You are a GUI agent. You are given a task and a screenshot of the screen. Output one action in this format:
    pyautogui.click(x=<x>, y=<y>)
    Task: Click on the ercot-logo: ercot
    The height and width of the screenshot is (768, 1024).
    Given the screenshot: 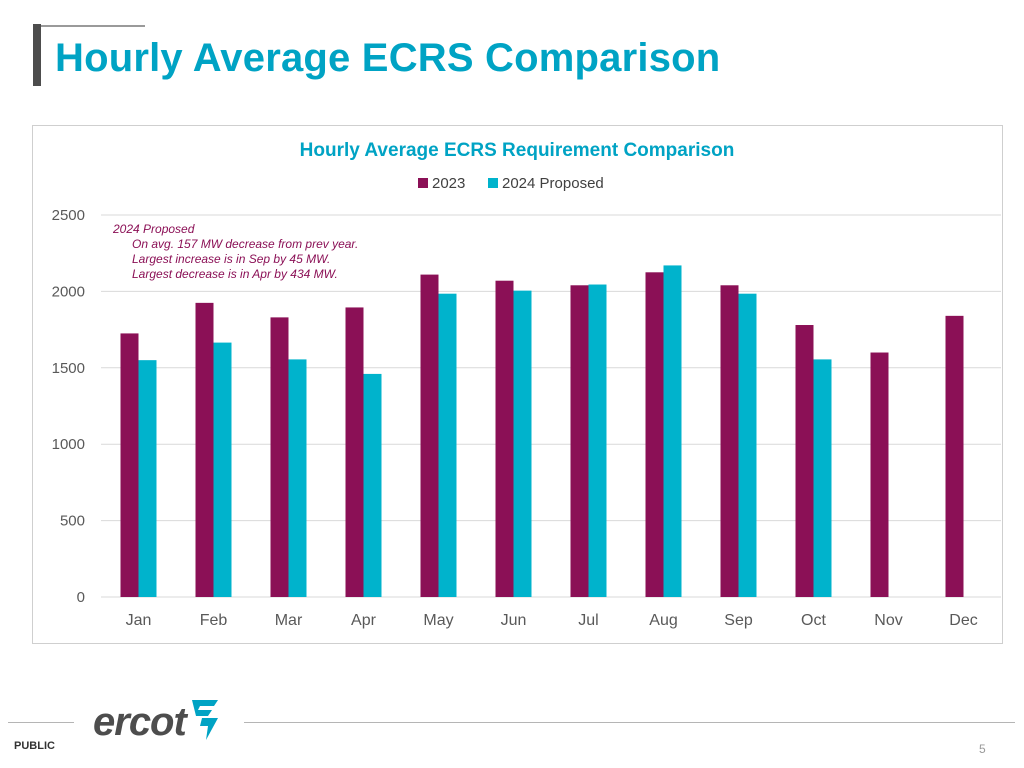 What is the action you would take?
    pyautogui.click(x=157, y=721)
    